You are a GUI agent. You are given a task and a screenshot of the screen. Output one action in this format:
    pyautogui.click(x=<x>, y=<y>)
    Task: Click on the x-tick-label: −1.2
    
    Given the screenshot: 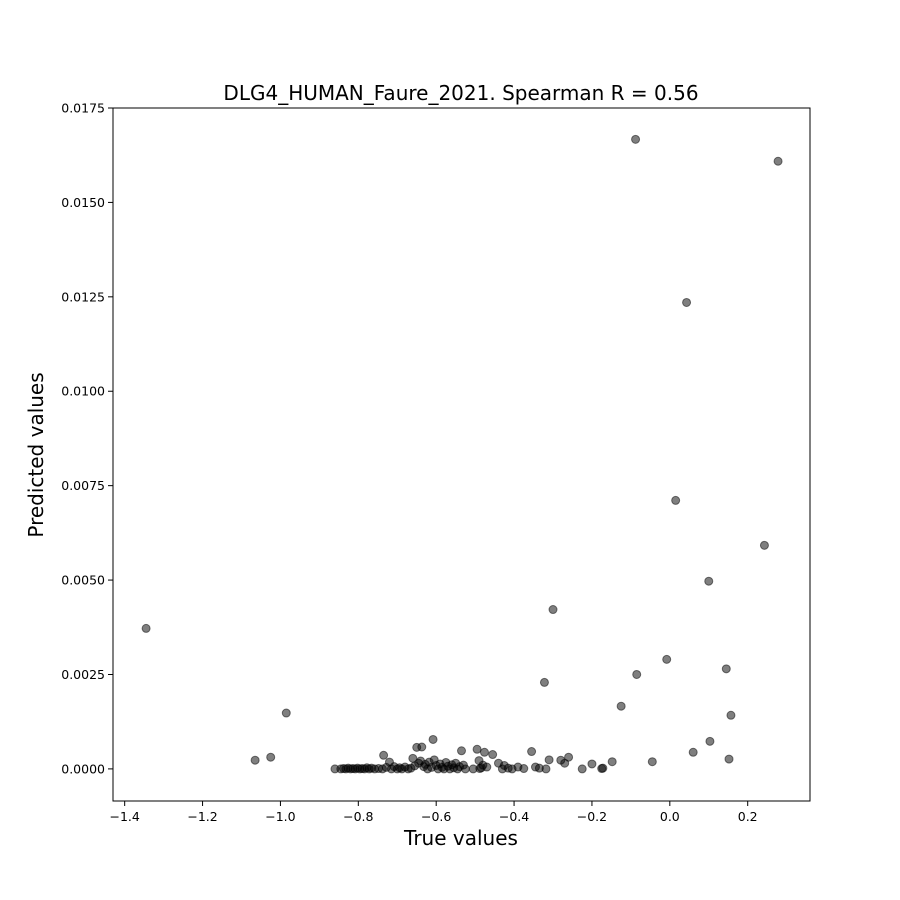 What is the action you would take?
    pyautogui.click(x=202, y=816)
    